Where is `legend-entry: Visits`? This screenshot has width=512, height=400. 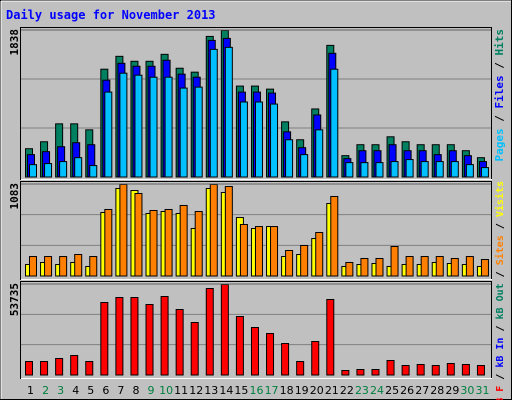 legend-entry: Visits is located at coordinates (500, 199).